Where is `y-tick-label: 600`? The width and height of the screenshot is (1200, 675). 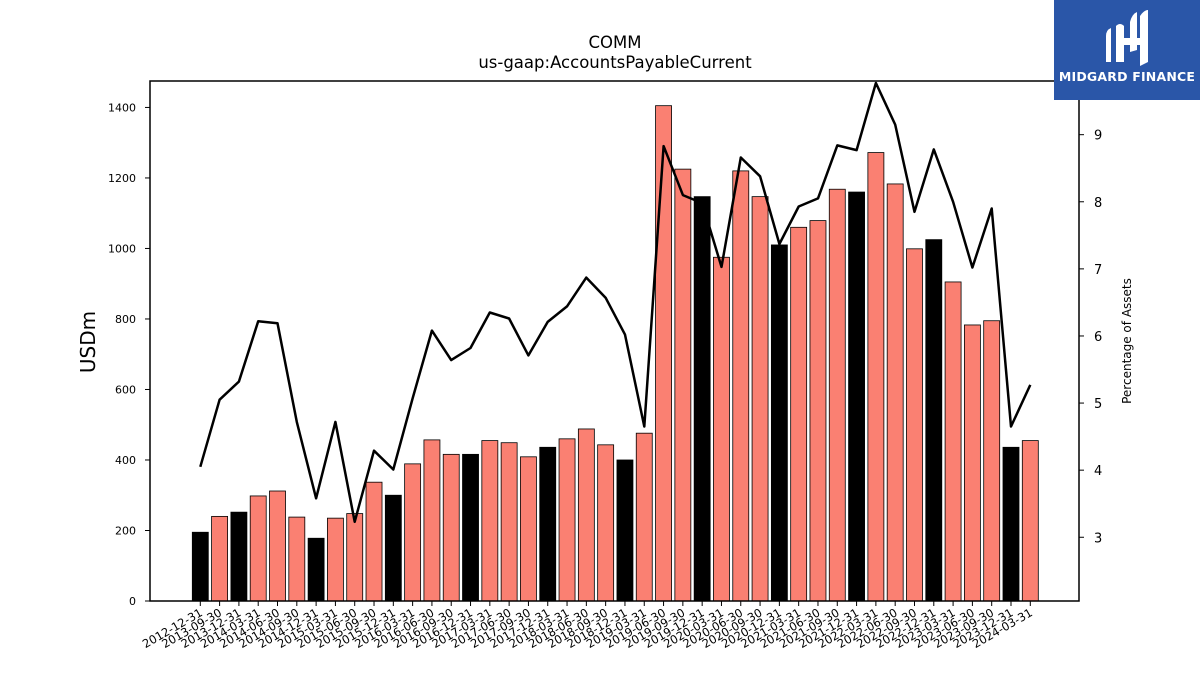 y-tick-label: 600 is located at coordinates (125, 389).